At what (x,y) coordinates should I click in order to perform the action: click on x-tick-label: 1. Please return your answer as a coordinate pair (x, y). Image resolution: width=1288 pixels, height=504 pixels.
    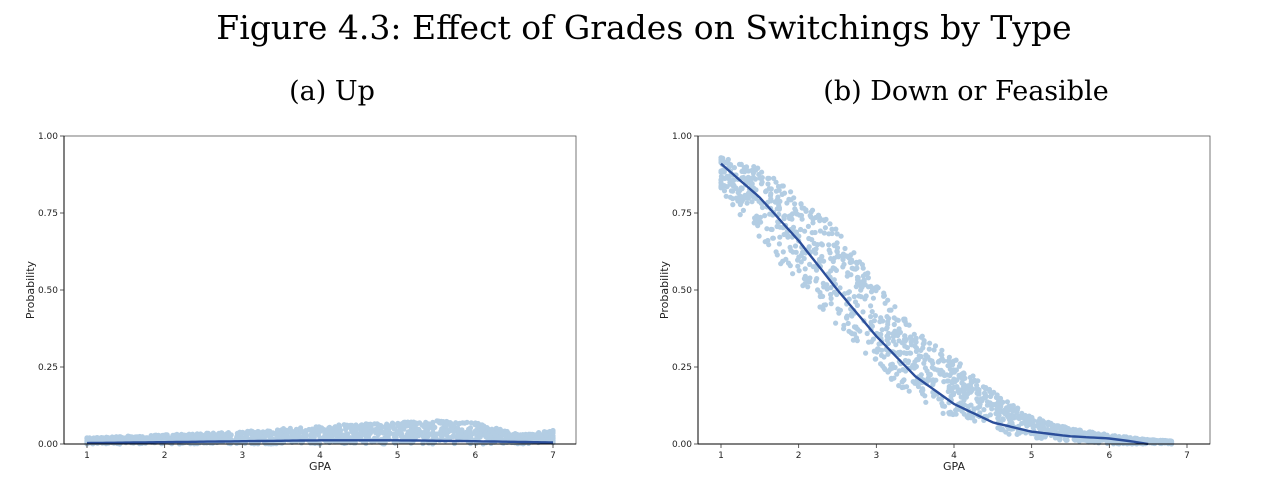
    Looking at the image, I should click on (721, 456).